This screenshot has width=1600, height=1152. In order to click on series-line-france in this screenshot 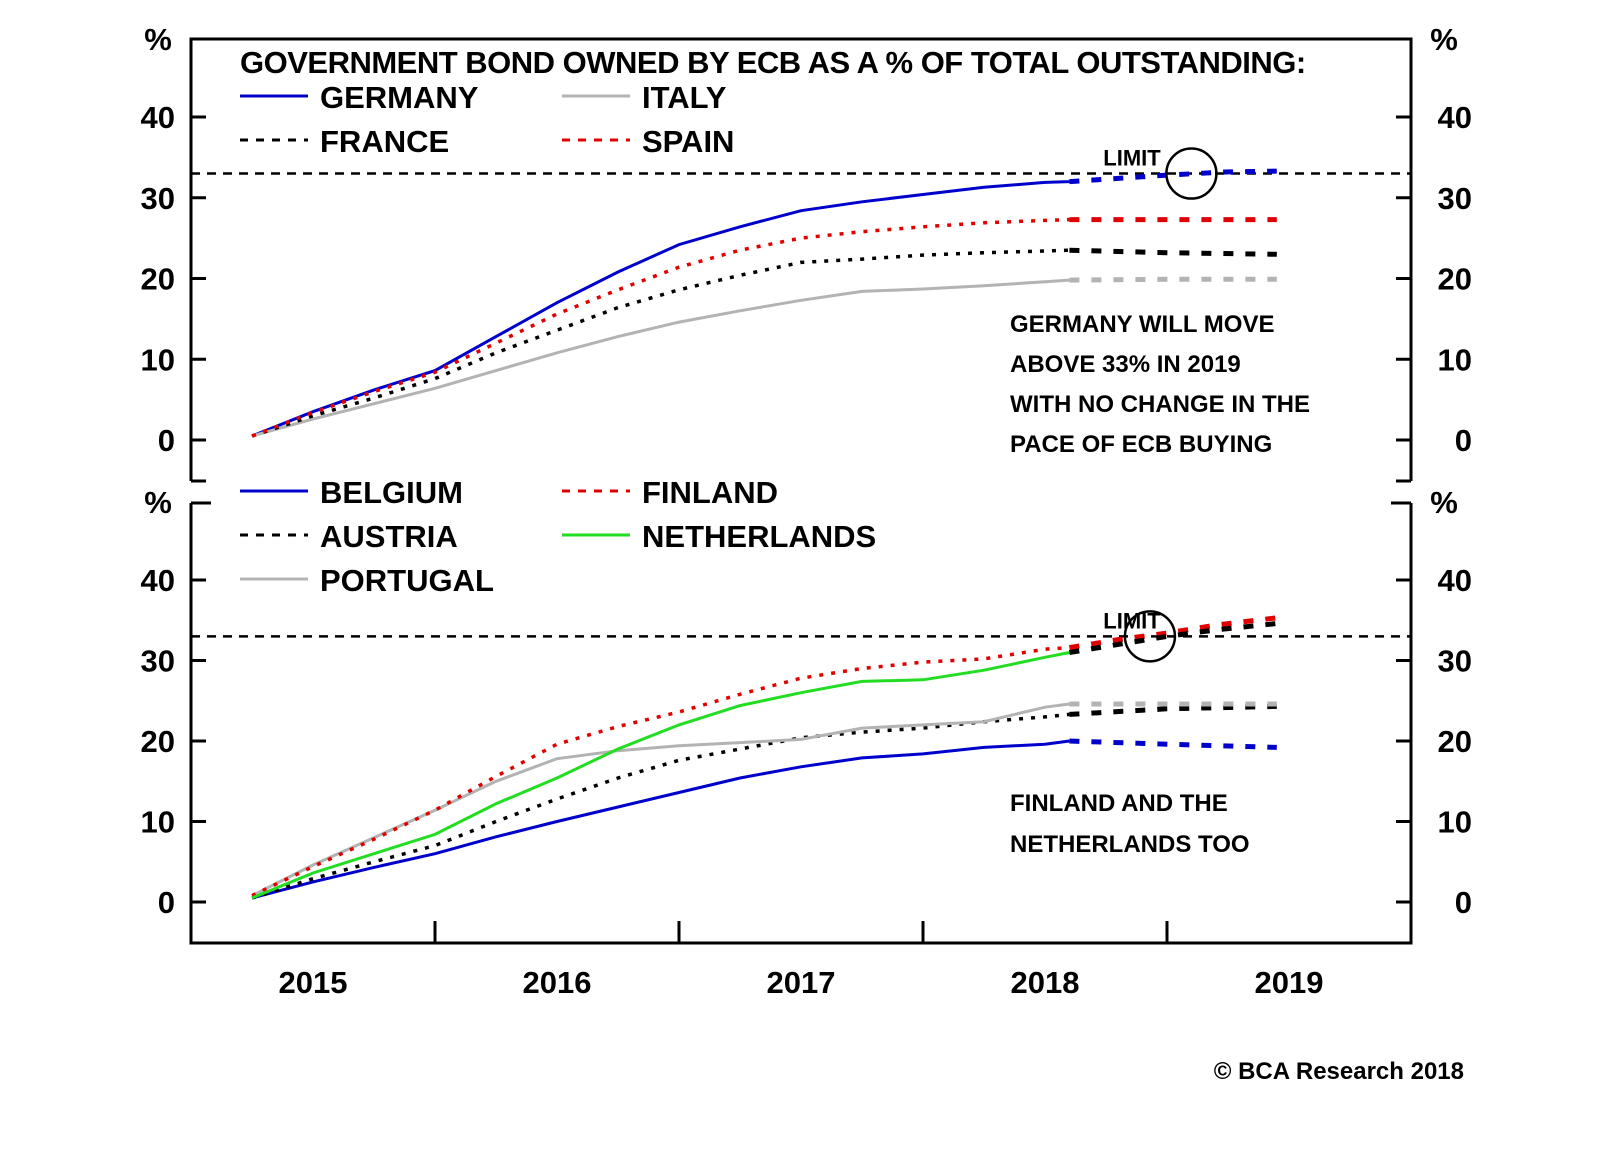, I will do `click(660, 343)`.